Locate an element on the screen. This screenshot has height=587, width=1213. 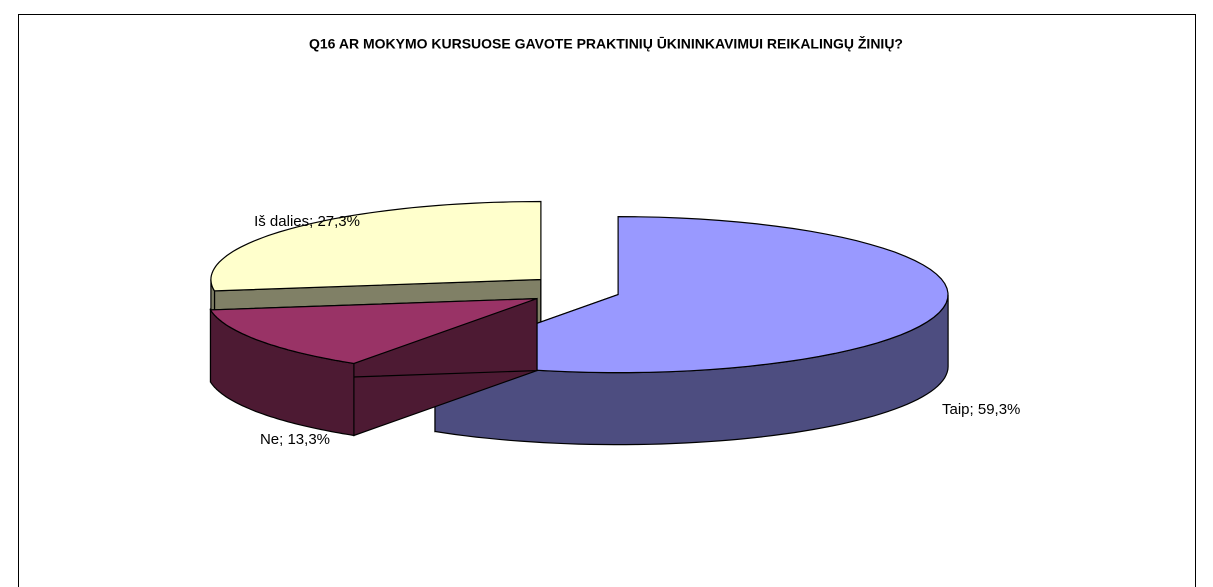
data-label: Iš dalies; 27,3% is located at coordinates (307, 221).